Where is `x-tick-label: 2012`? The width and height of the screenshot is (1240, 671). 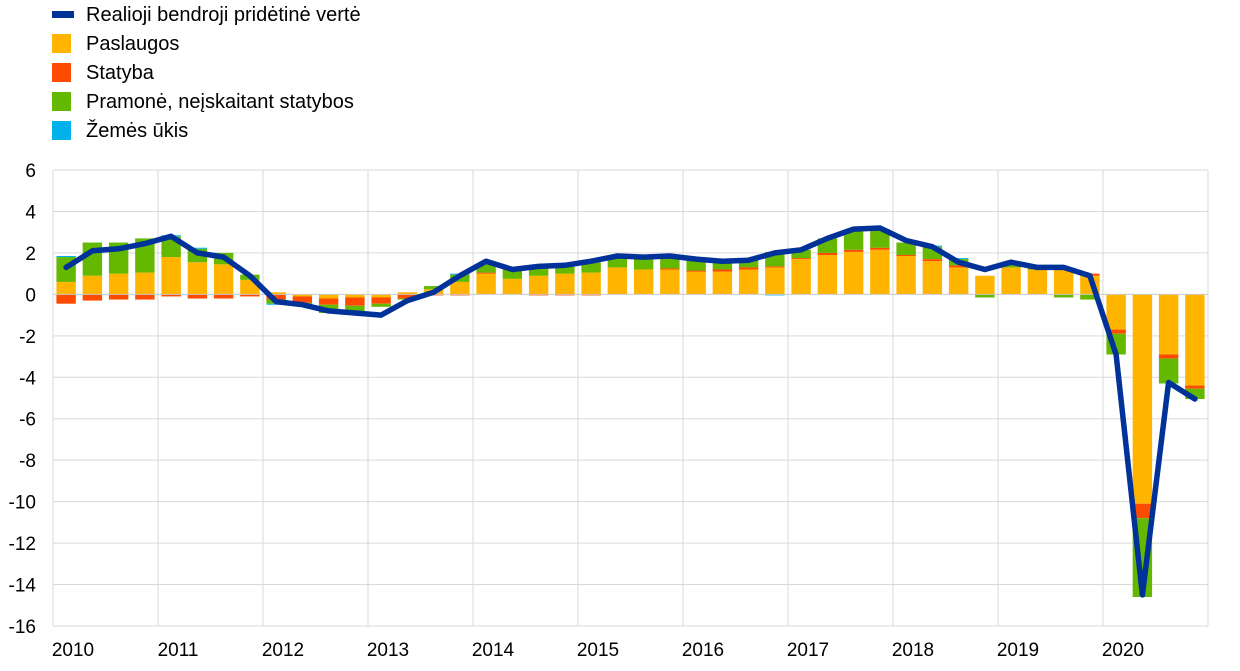 x-tick-label: 2012 is located at coordinates (283, 650).